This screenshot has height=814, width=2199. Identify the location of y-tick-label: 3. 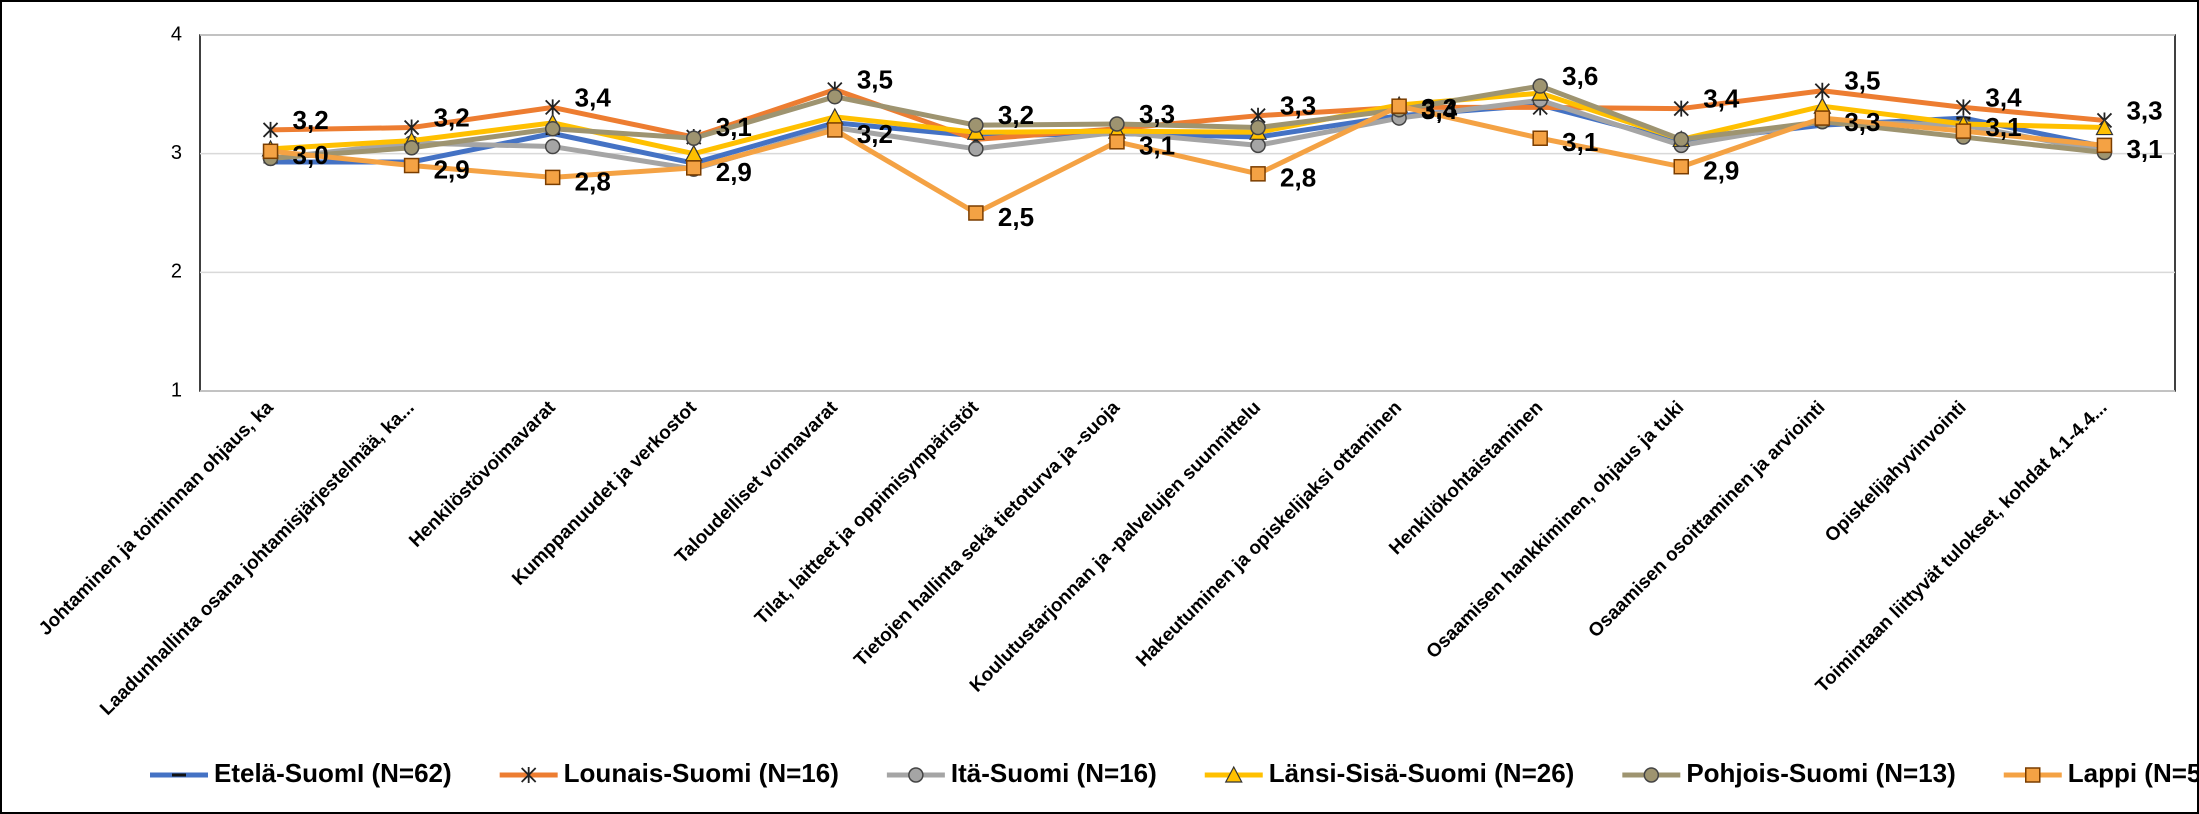
(176, 153).